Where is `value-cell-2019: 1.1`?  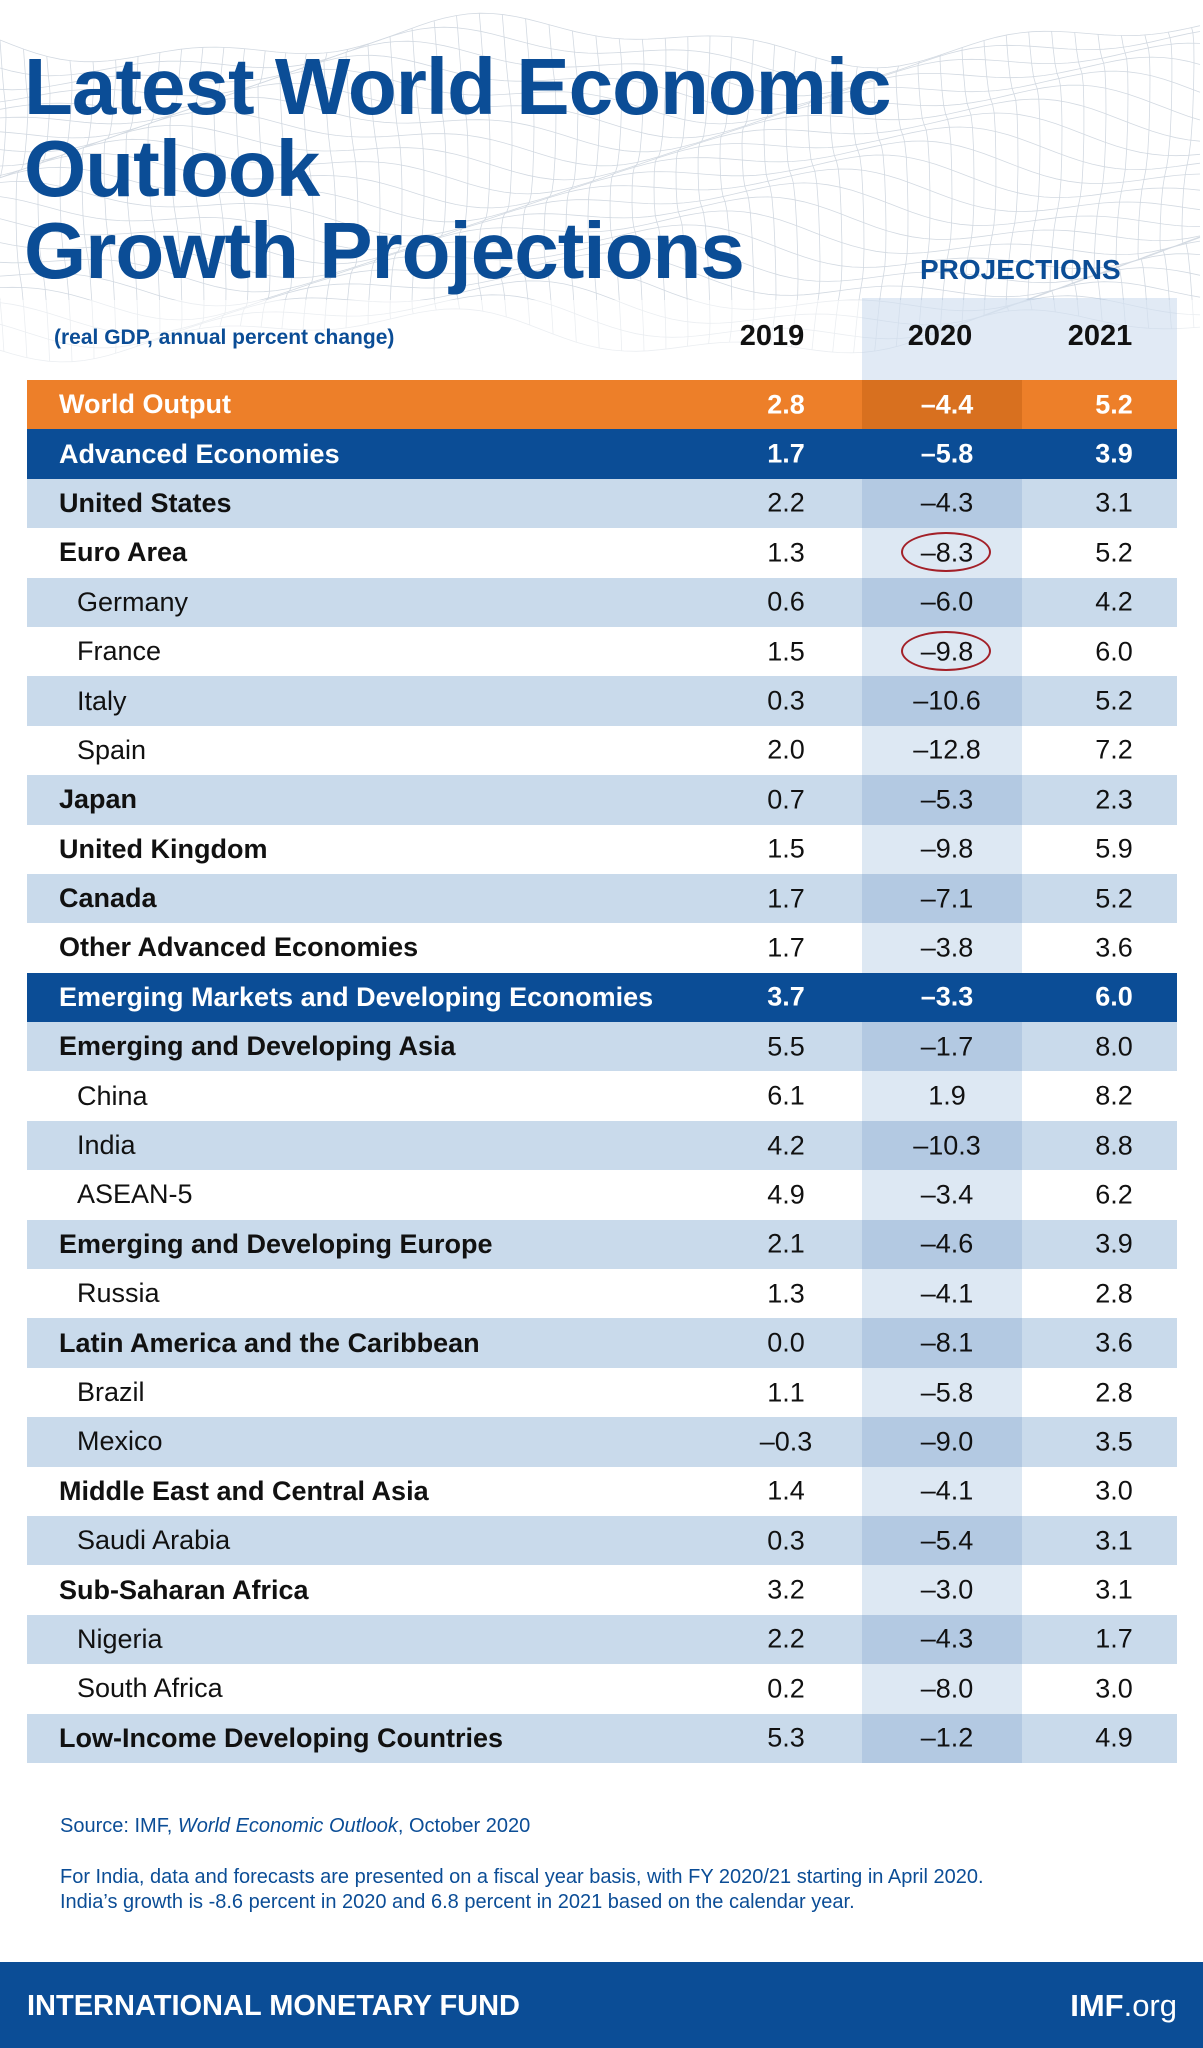 value-cell-2019: 1.1 is located at coordinates (786, 1392).